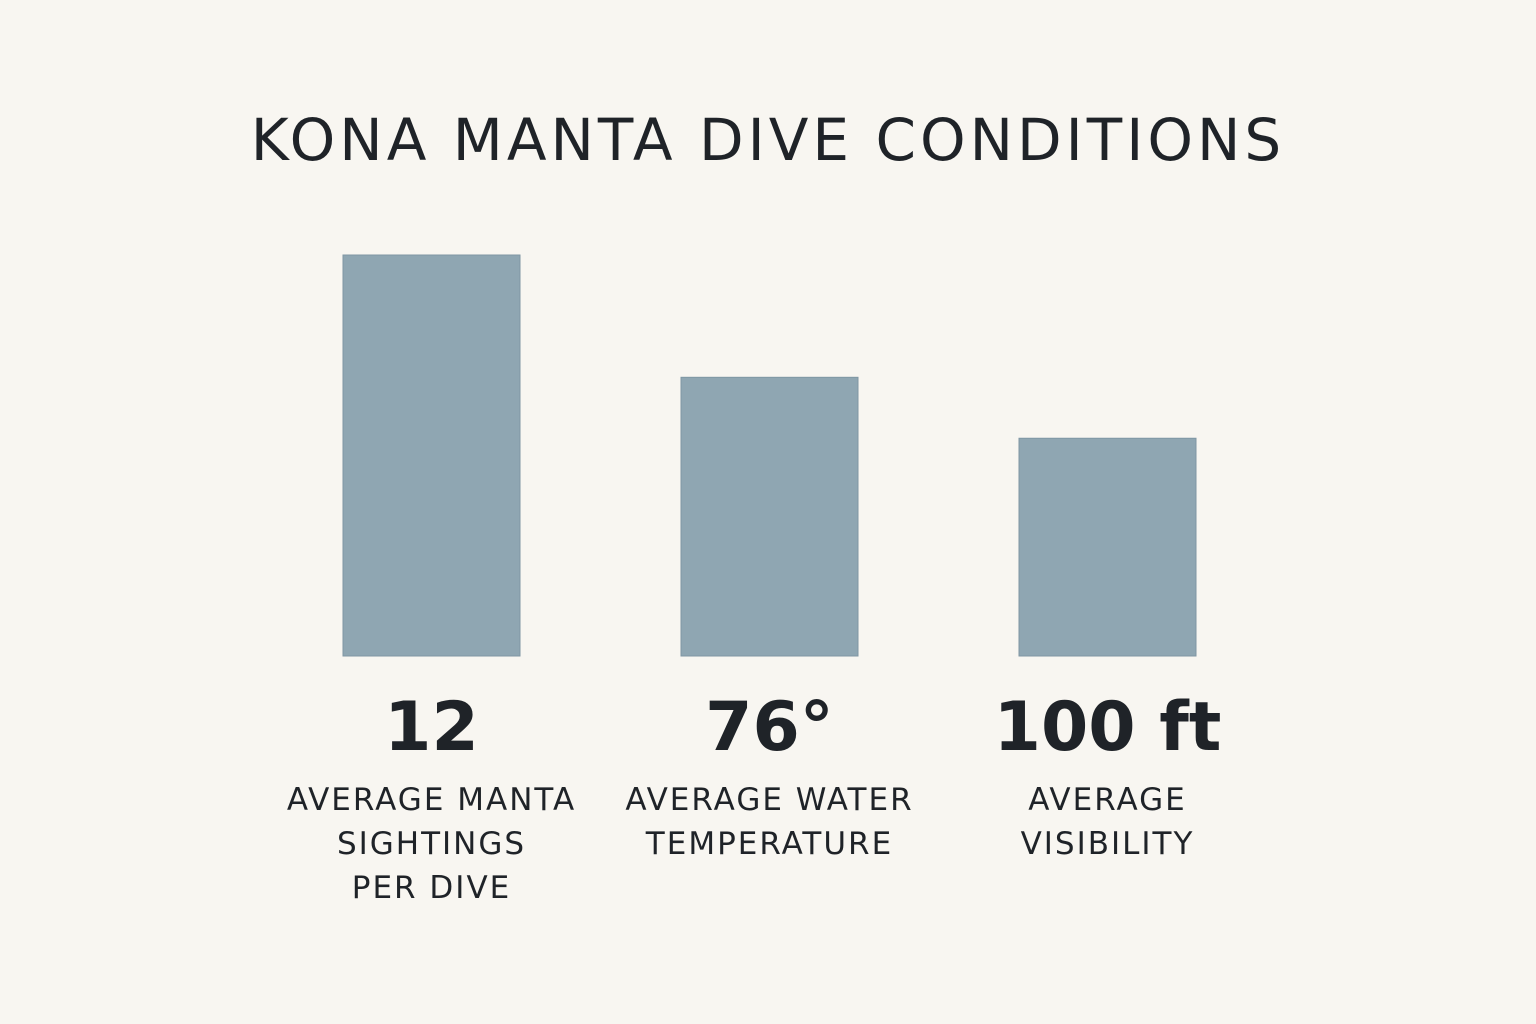 This screenshot has height=1024, width=1536. Describe the element at coordinates (769, 727) in the screenshot. I see `value-label-1: 76°` at that location.